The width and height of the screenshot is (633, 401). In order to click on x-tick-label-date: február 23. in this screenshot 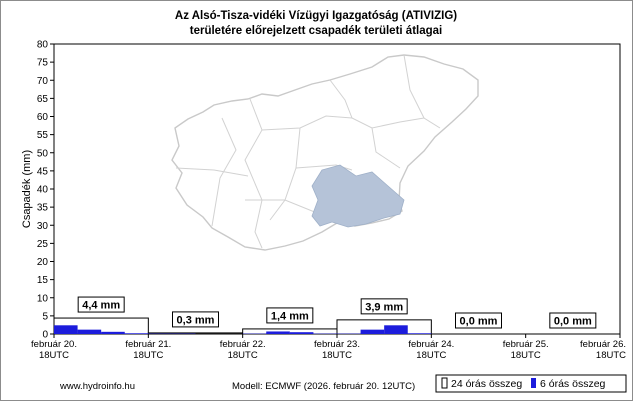, I will do `click(337, 344)`.